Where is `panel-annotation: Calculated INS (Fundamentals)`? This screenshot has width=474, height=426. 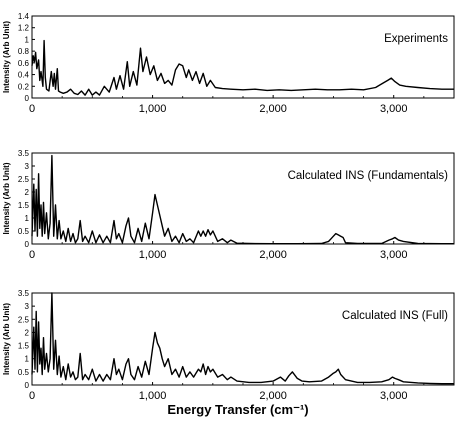 panel-annotation: Calculated INS (Fundamentals) is located at coordinates (368, 176).